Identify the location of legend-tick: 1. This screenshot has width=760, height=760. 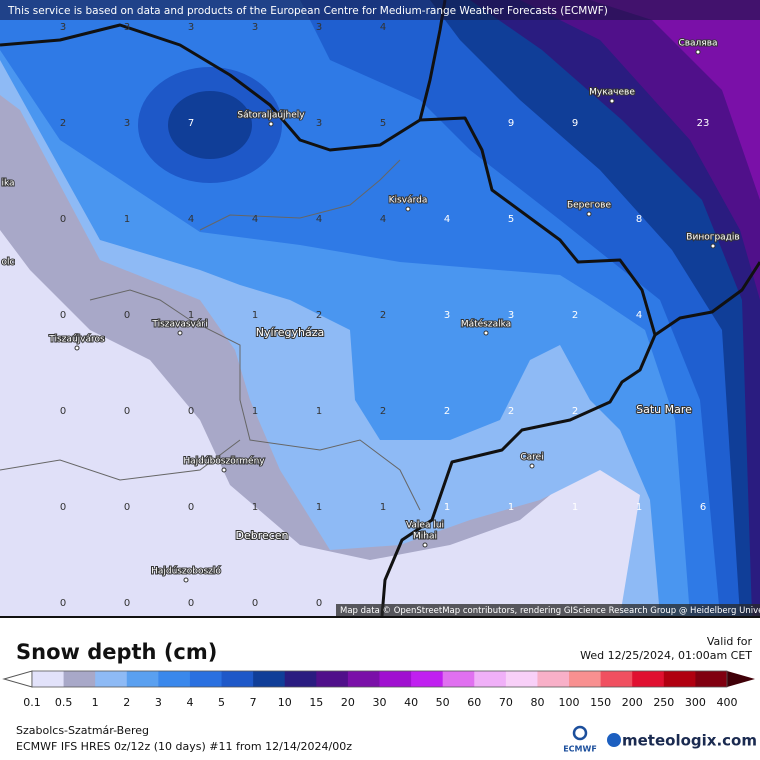
(95, 702).